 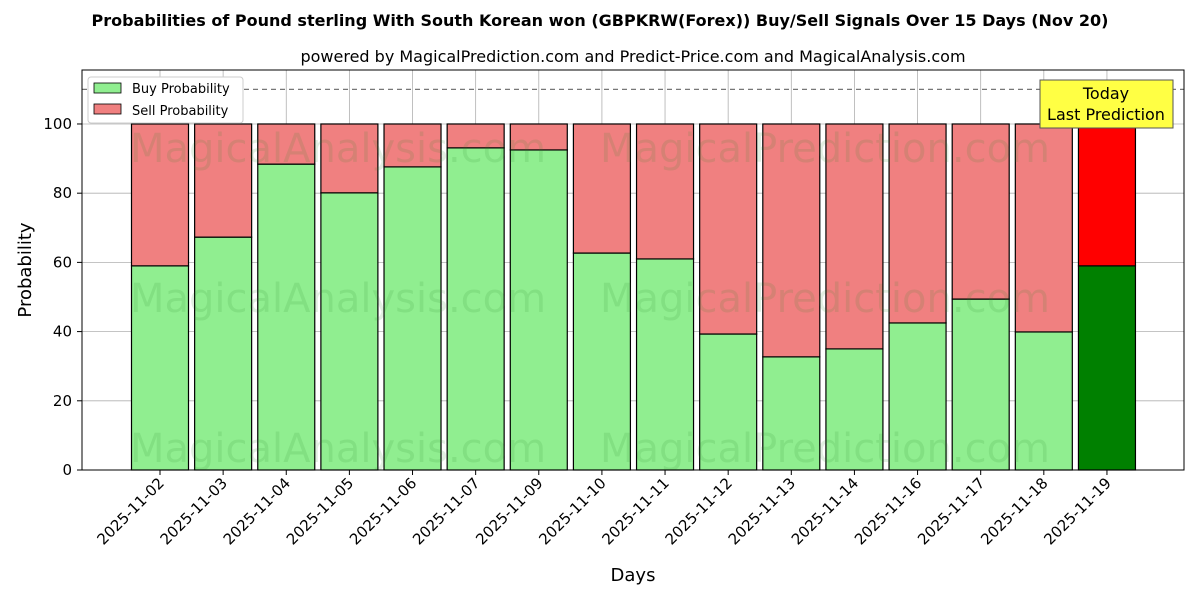 I want to click on legend-label-sell: Sell Probability, so click(x=180, y=111).